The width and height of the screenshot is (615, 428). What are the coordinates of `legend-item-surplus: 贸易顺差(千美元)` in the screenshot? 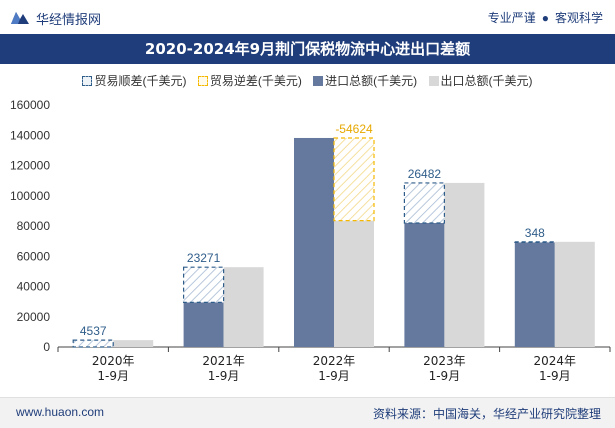 It's located at (134, 80).